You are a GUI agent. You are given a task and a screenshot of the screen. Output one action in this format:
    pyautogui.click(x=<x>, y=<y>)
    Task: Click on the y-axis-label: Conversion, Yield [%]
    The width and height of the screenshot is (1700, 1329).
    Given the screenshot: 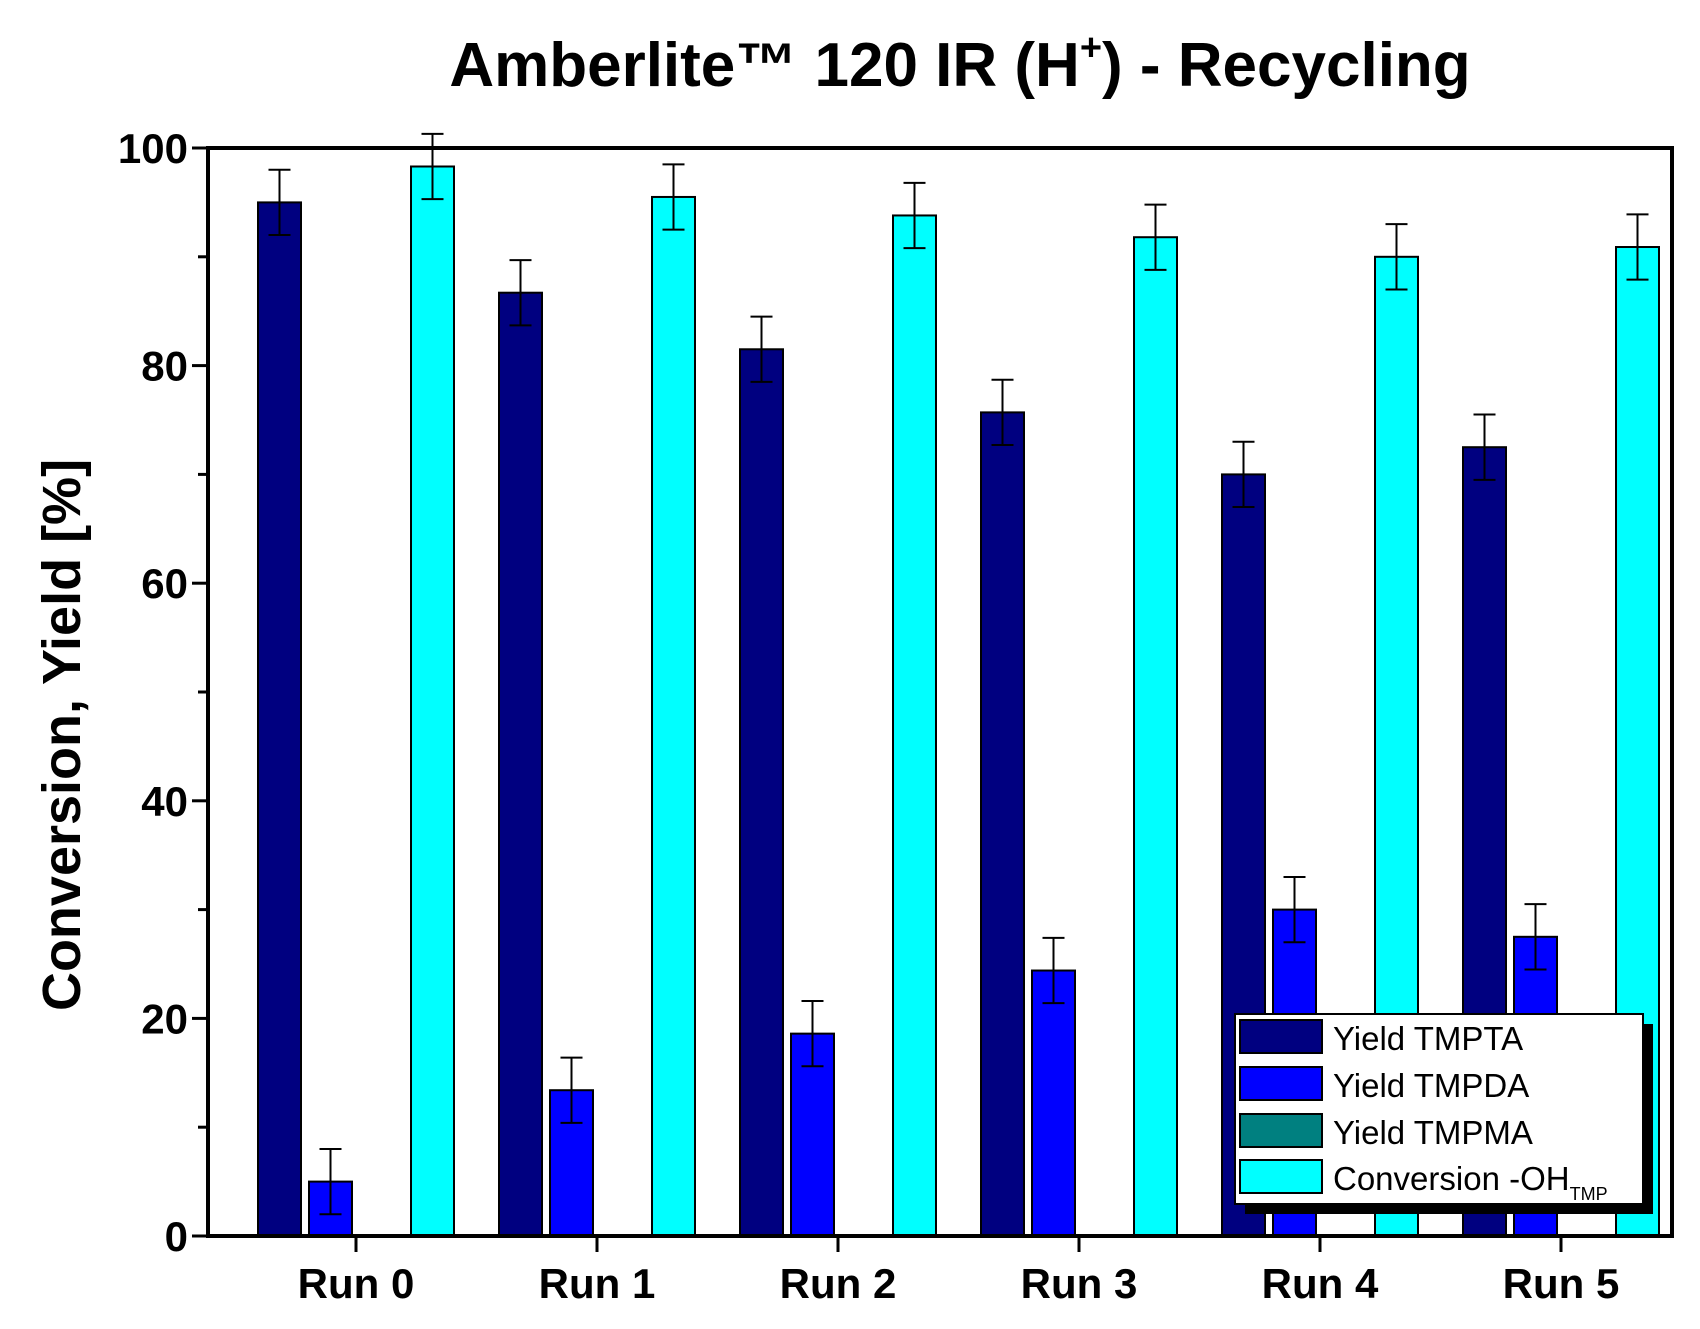 What is the action you would take?
    pyautogui.click(x=62, y=735)
    